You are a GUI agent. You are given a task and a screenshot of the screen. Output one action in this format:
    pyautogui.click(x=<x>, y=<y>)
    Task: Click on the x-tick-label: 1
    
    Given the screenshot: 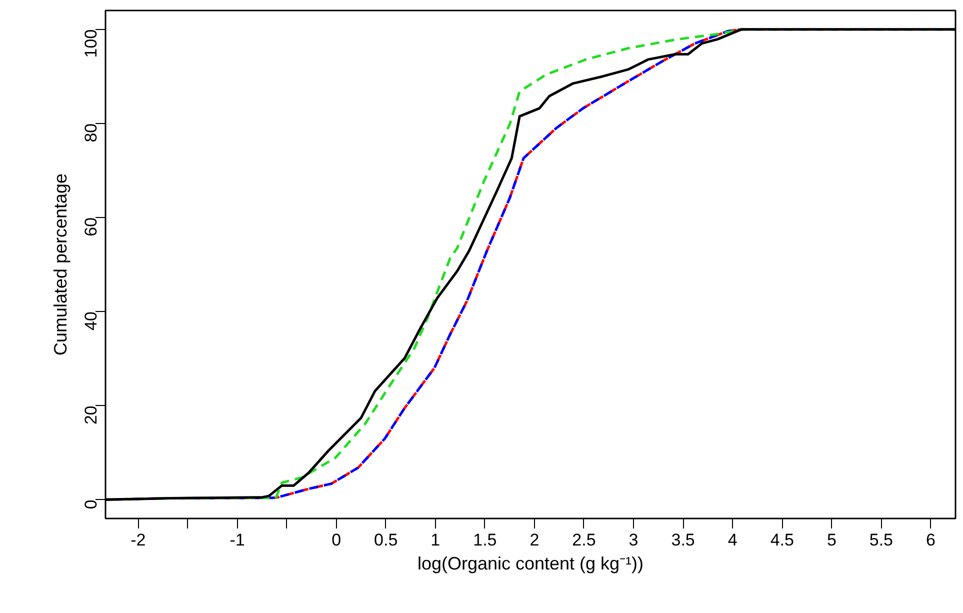 What is the action you would take?
    pyautogui.click(x=435, y=540)
    